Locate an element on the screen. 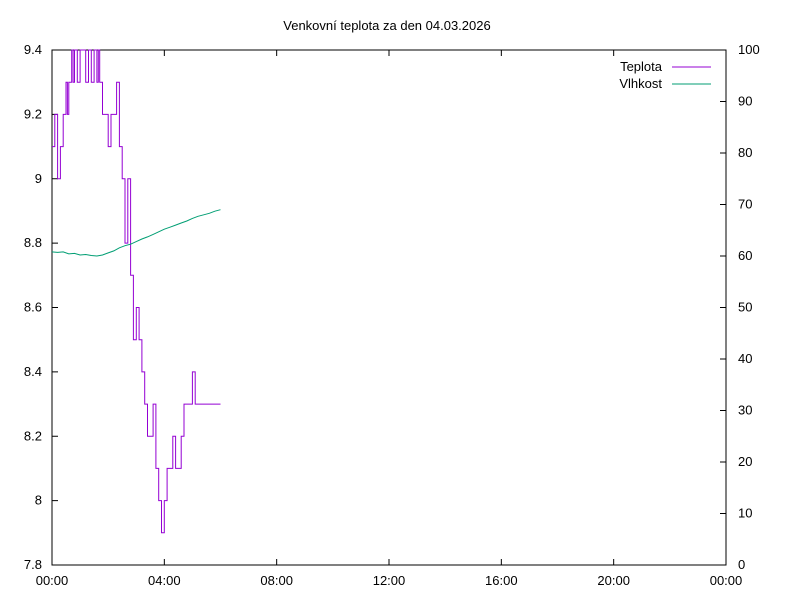 This screenshot has width=800, height=600. x-tick-label: 12:00 is located at coordinates (389, 580).